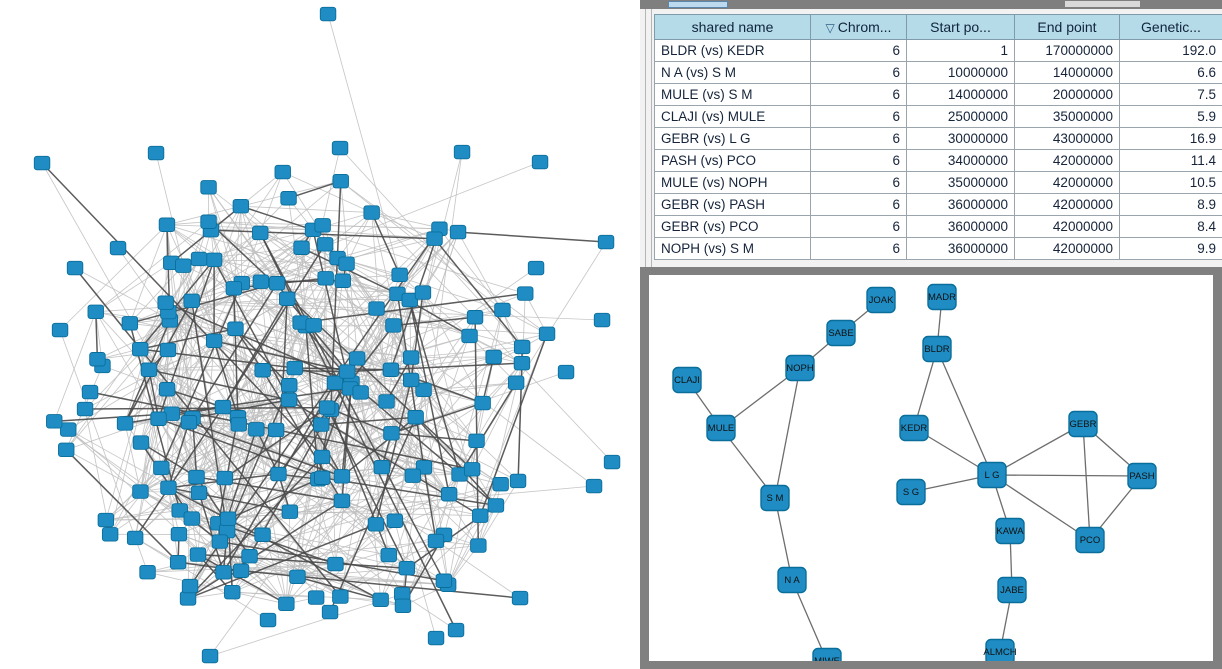  I want to click on detail-node-sabe: SABE, so click(841, 333).